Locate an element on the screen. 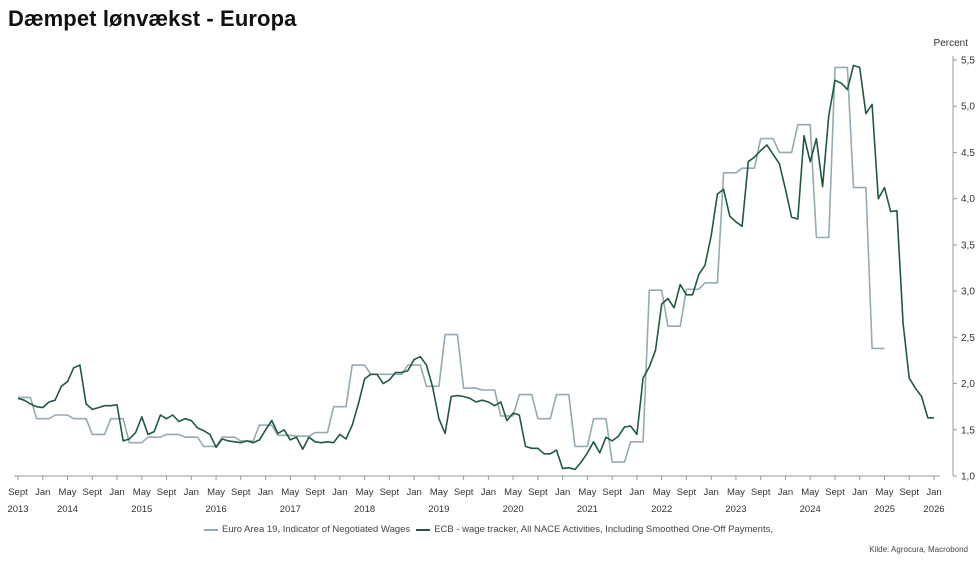 The width and height of the screenshot is (980, 561). y-tick-label: 1,5 is located at coordinates (968, 430).